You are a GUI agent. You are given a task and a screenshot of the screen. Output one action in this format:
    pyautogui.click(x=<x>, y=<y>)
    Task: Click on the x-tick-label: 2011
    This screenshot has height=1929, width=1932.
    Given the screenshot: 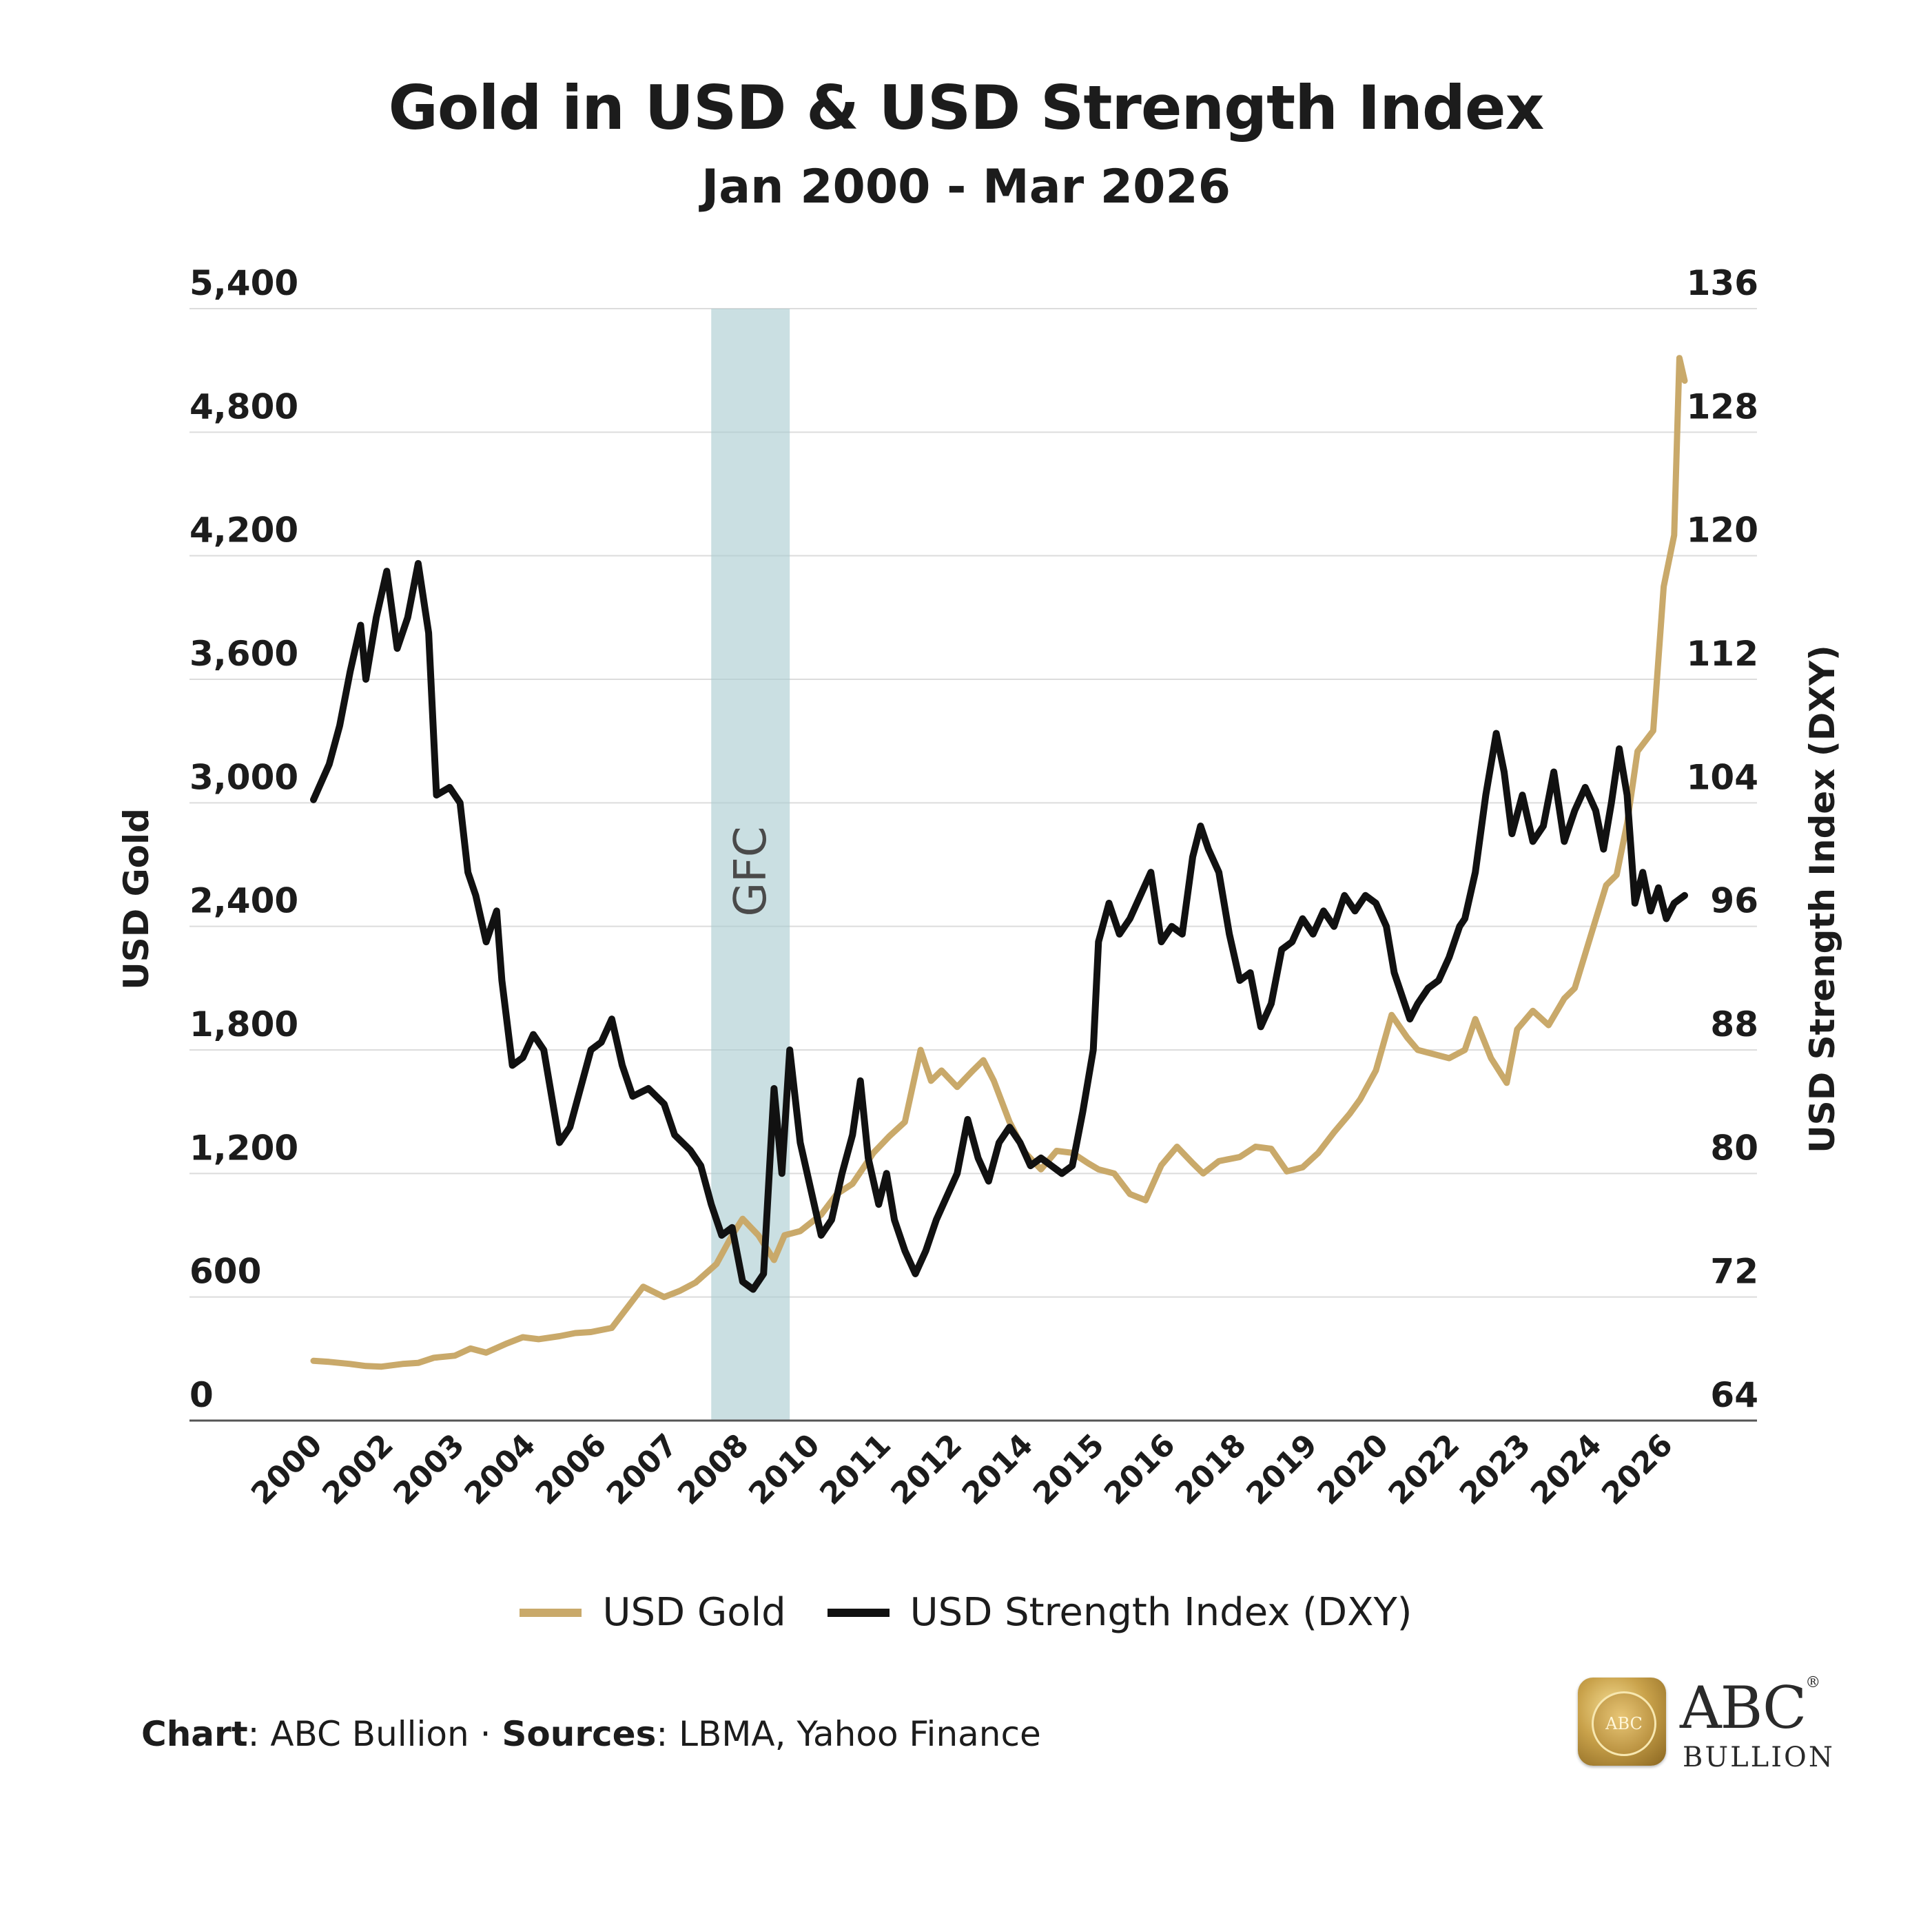 What is the action you would take?
    pyautogui.click(x=855, y=1469)
    